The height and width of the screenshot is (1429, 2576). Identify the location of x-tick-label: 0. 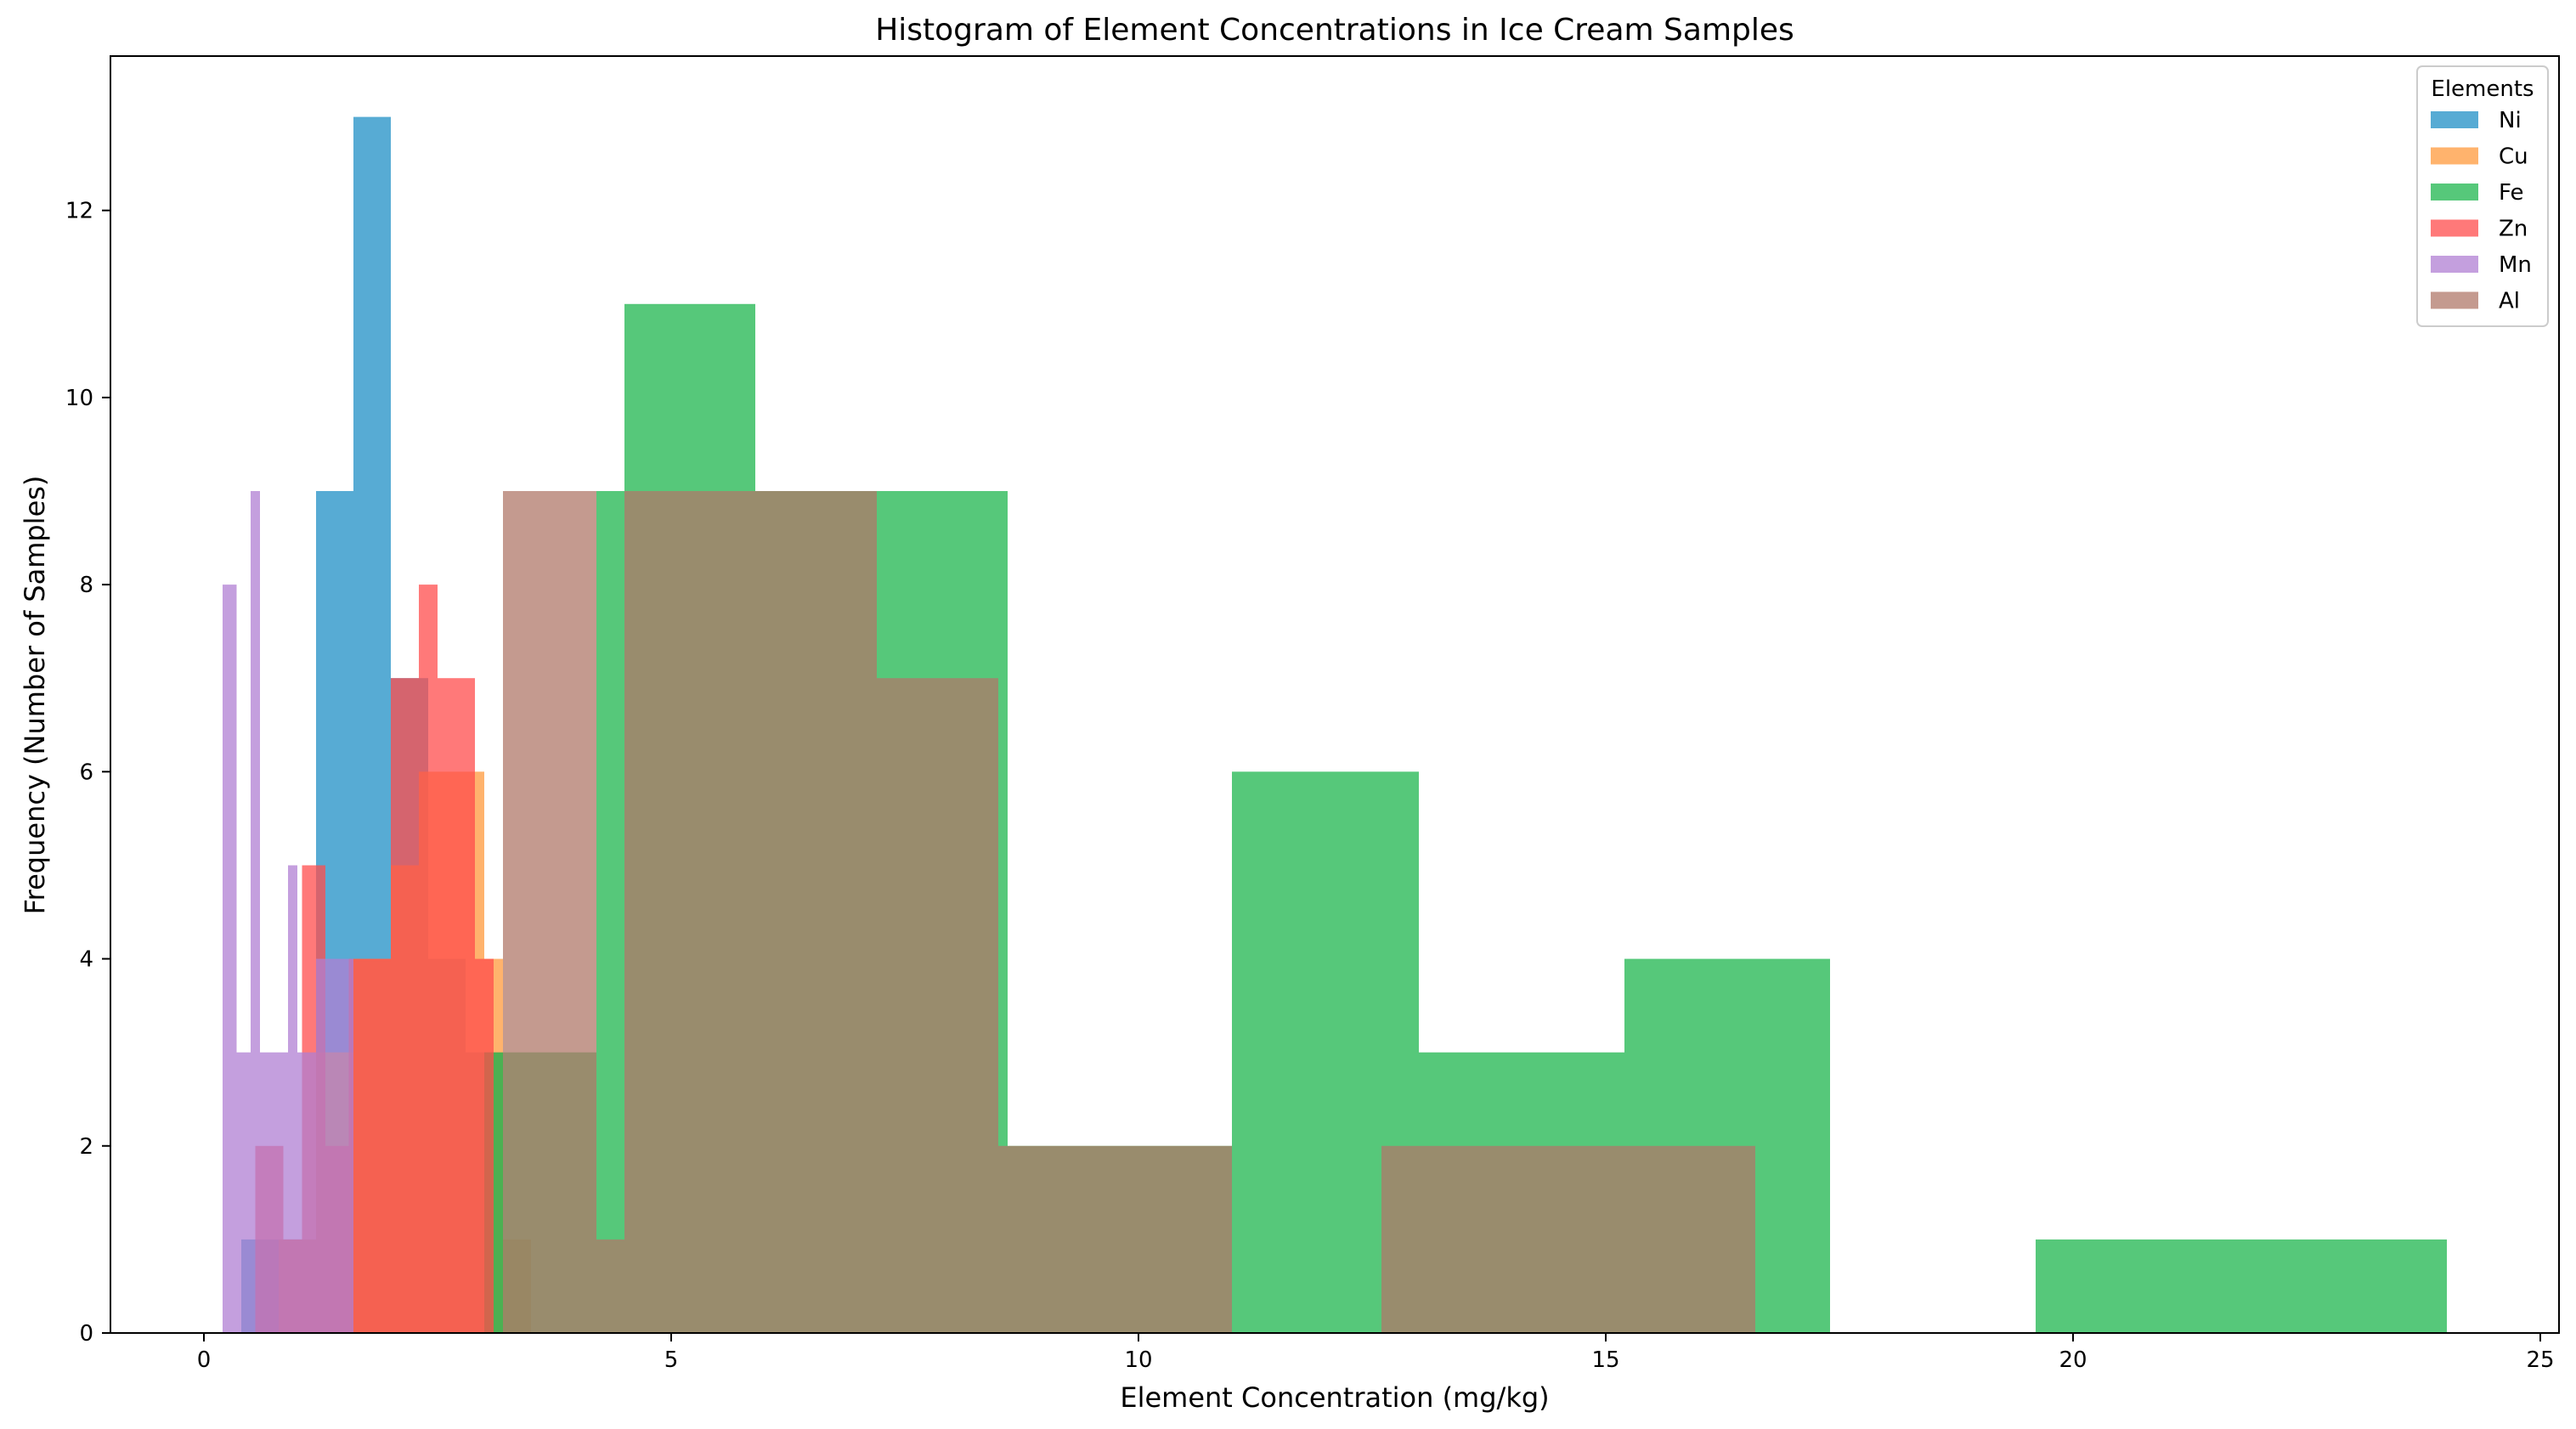
(204, 1360).